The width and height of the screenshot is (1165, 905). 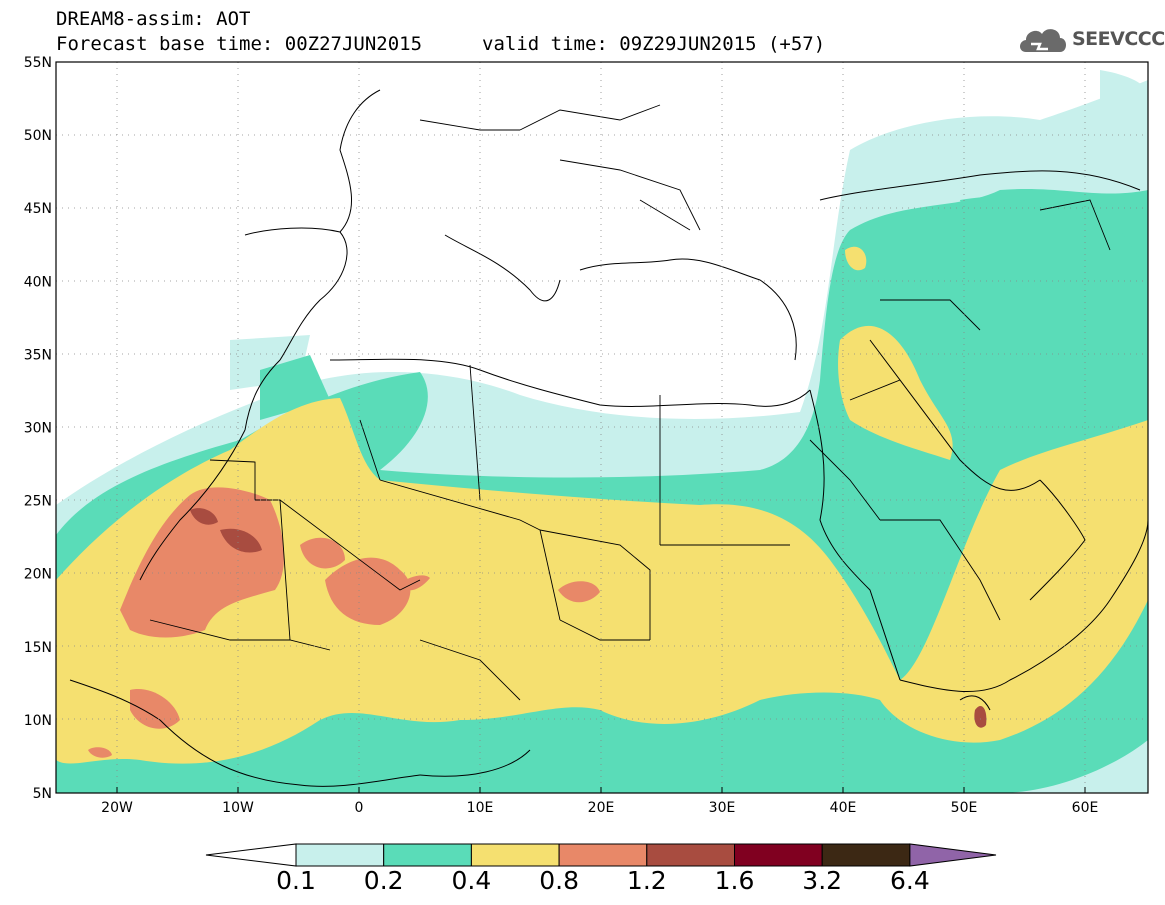 I want to click on lon-tick-label: 0, so click(x=359, y=808).